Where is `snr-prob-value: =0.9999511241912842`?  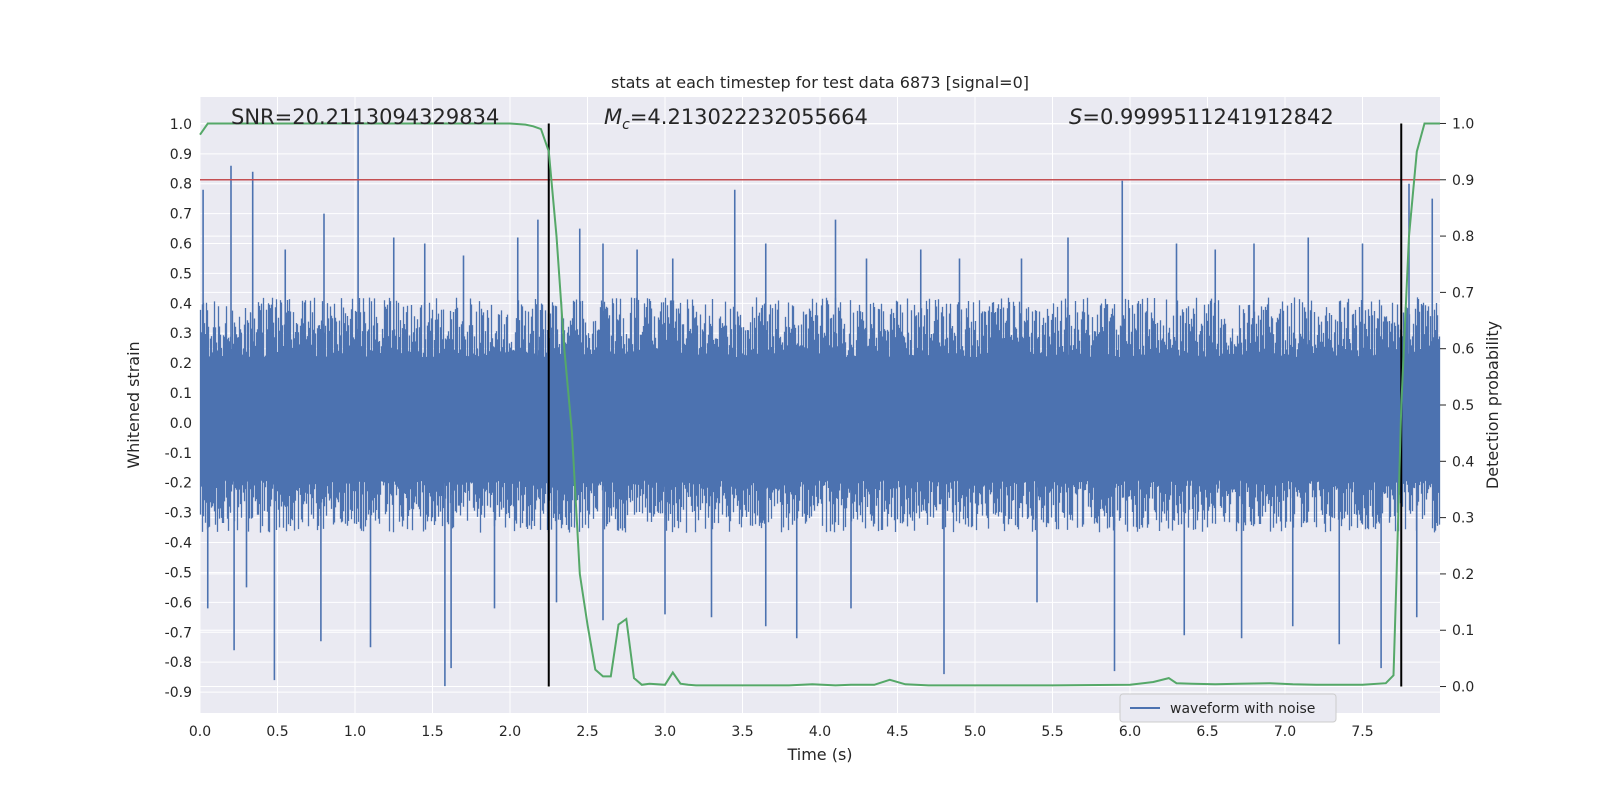
snr-prob-value: =0.9999511241912842 is located at coordinates (1207, 117).